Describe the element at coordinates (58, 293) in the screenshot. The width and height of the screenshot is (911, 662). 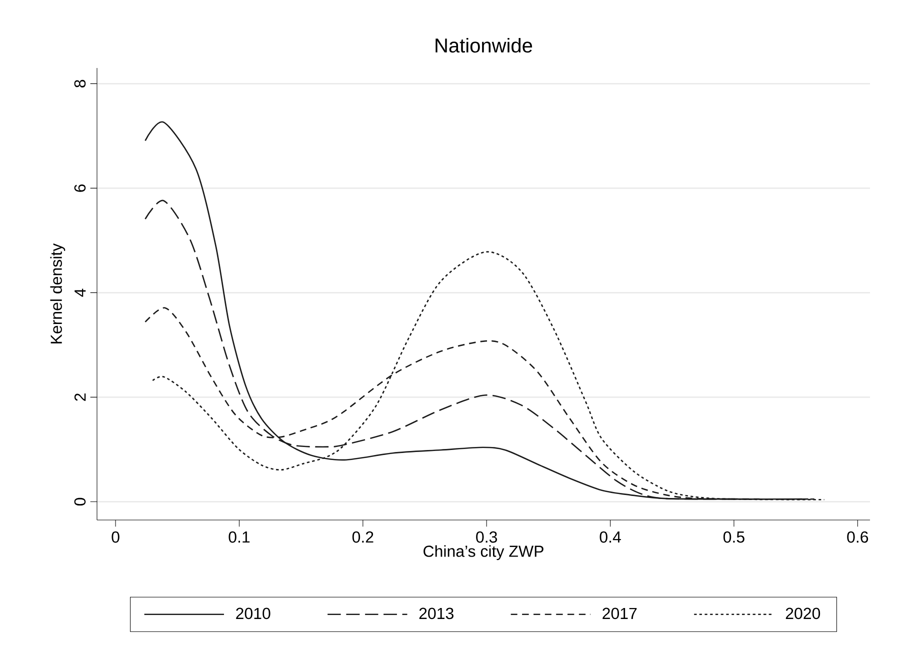
I see `y-axis-title: Kernel density` at that location.